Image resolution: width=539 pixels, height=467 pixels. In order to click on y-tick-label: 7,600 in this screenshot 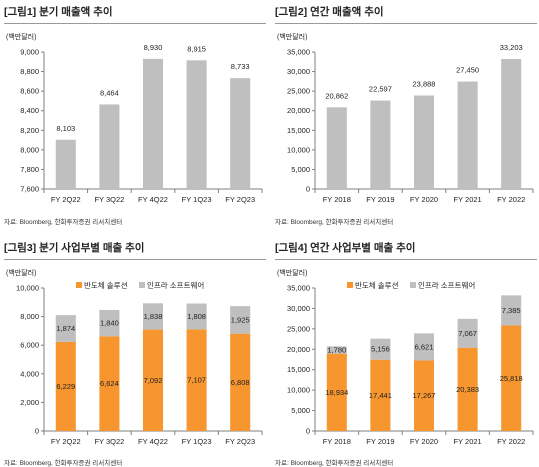, I will do `click(29, 189)`.